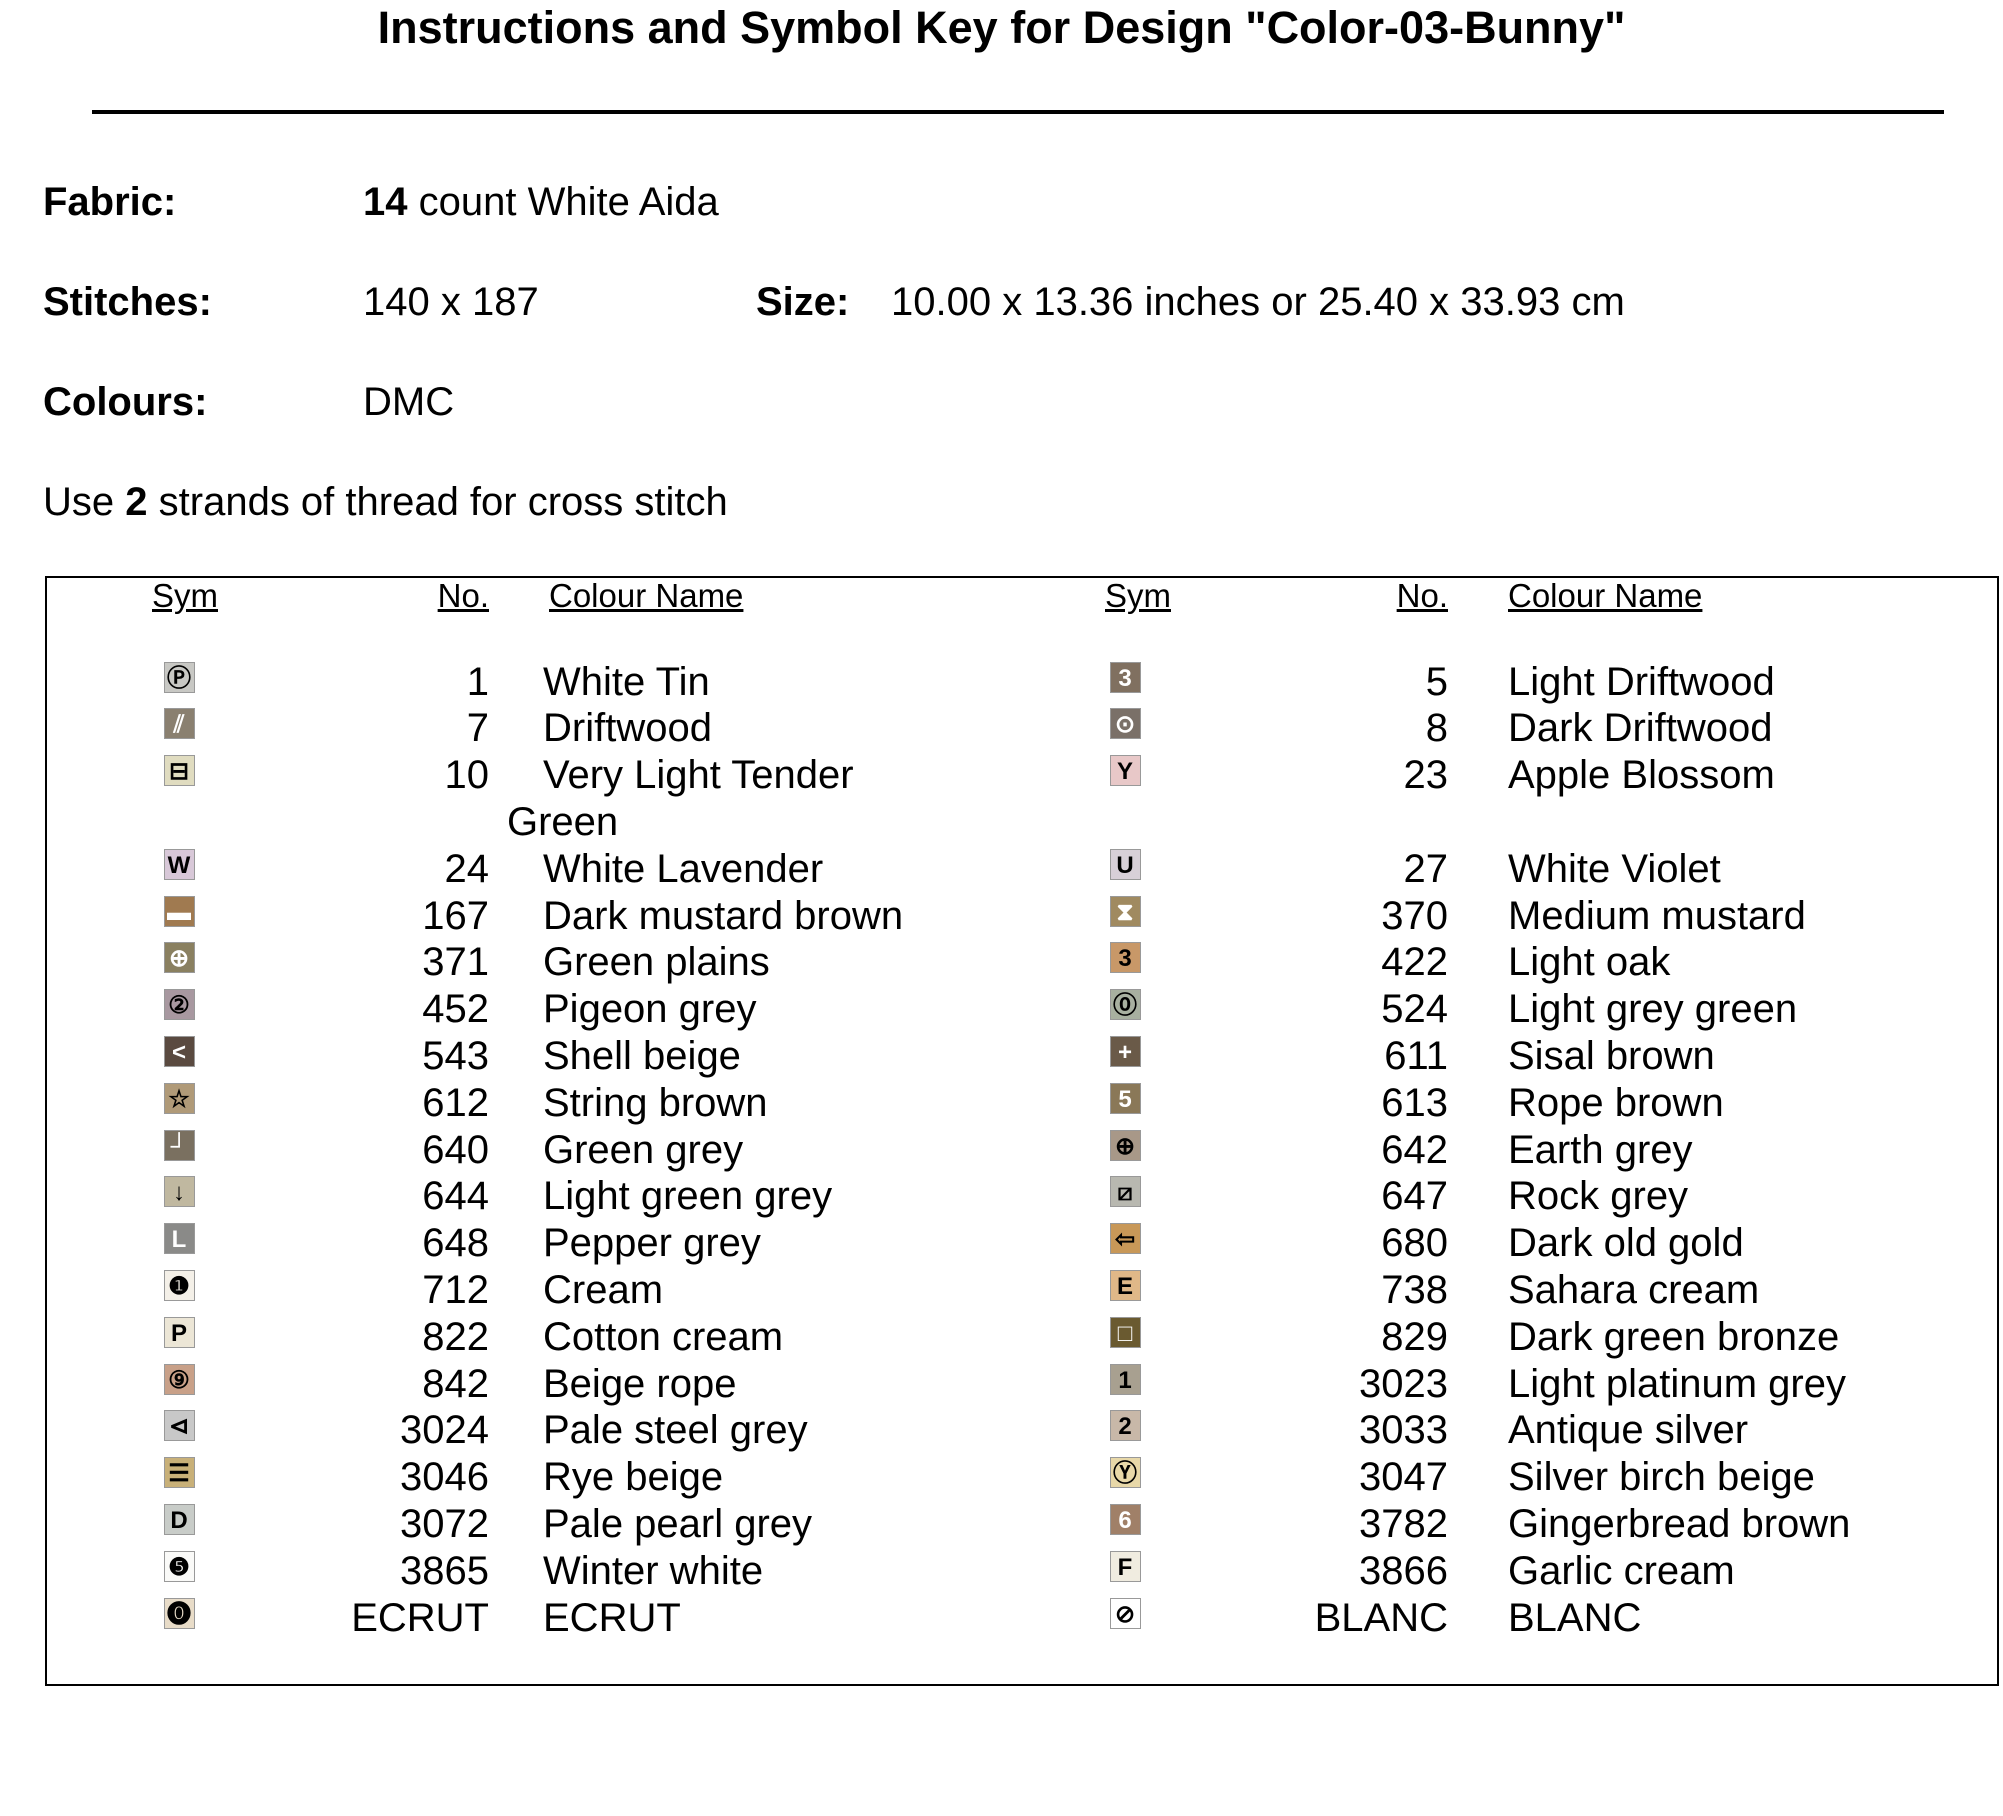 The height and width of the screenshot is (1816, 2003). What do you see at coordinates (179, 1192) in the screenshot?
I see `symbol: ↓` at bounding box center [179, 1192].